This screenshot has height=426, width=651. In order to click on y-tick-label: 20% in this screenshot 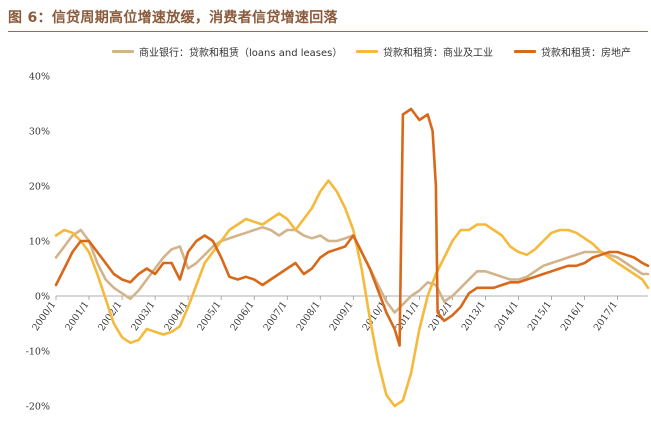, I will do `click(39, 187)`.